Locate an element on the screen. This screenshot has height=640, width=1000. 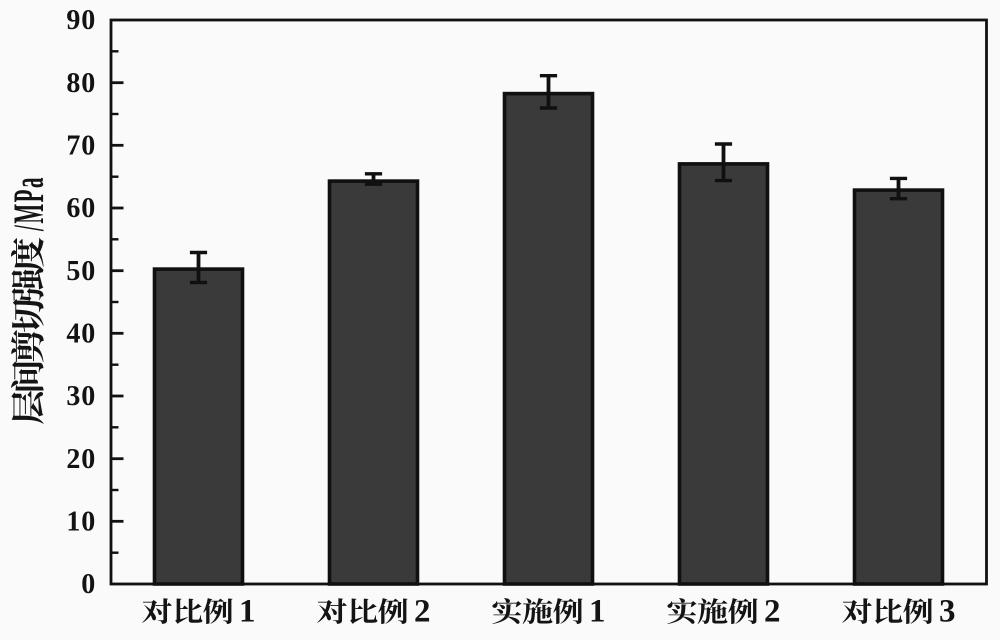
svg-text: 80 is located at coordinates (81, 83).